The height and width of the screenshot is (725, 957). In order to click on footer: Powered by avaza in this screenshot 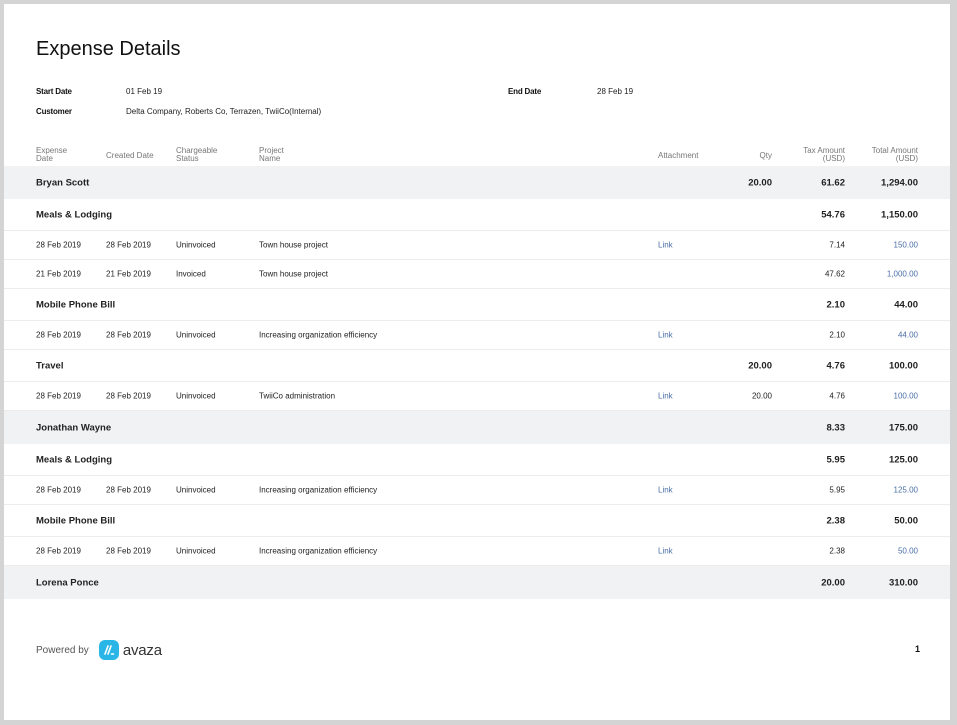, I will do `click(99, 650)`.